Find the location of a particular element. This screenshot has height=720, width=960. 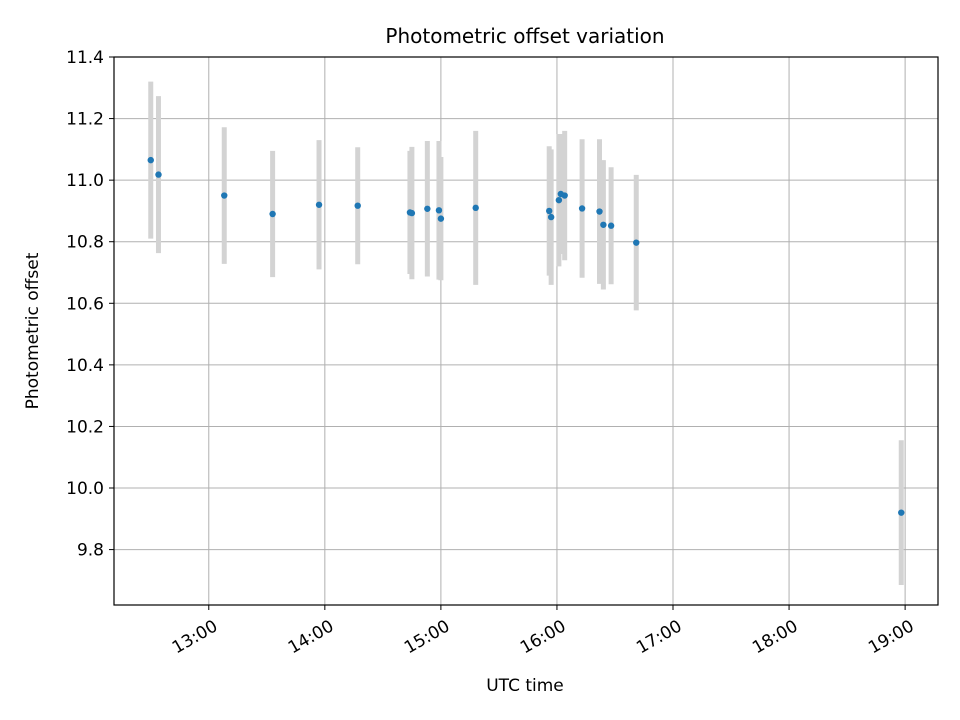

y-tick-label: 10.8 is located at coordinates (85, 243).